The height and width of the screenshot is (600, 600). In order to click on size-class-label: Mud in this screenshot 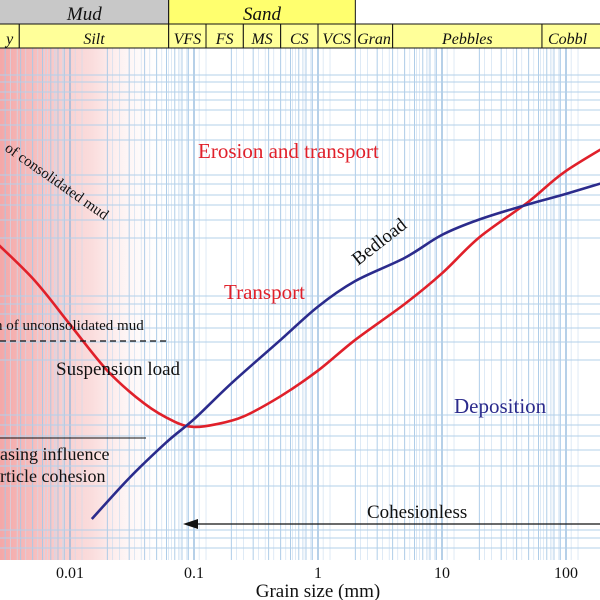, I will do `click(84, 14)`.